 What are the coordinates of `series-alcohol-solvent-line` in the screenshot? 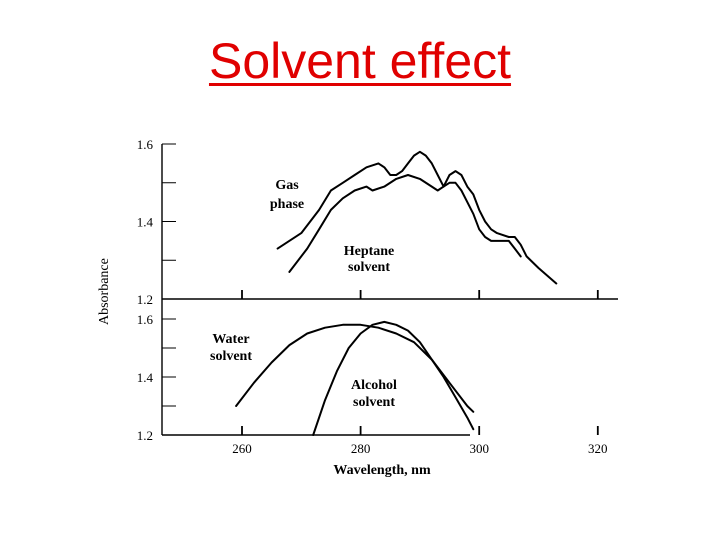 It's located at (393, 378).